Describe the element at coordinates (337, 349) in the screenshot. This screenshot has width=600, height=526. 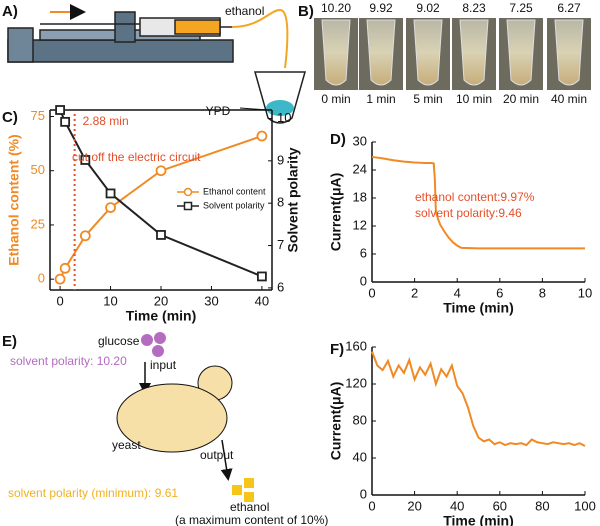
I see `panel-label: F)` at that location.